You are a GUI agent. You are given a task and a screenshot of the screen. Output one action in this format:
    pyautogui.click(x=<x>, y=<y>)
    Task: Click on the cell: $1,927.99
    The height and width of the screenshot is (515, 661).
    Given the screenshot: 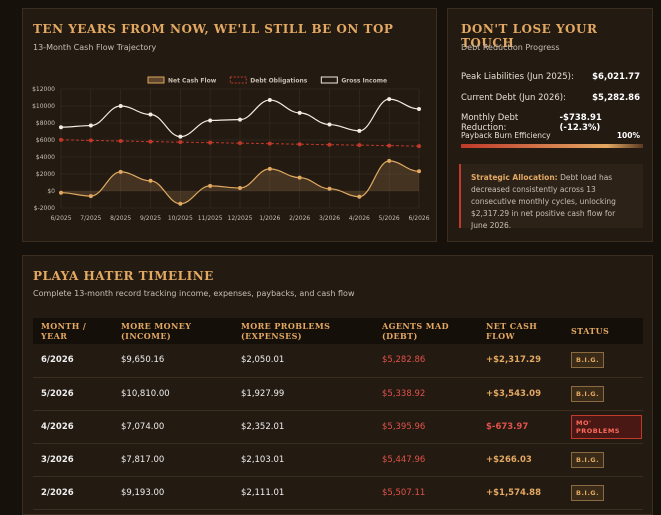 What is the action you would take?
    pyautogui.click(x=303, y=394)
    